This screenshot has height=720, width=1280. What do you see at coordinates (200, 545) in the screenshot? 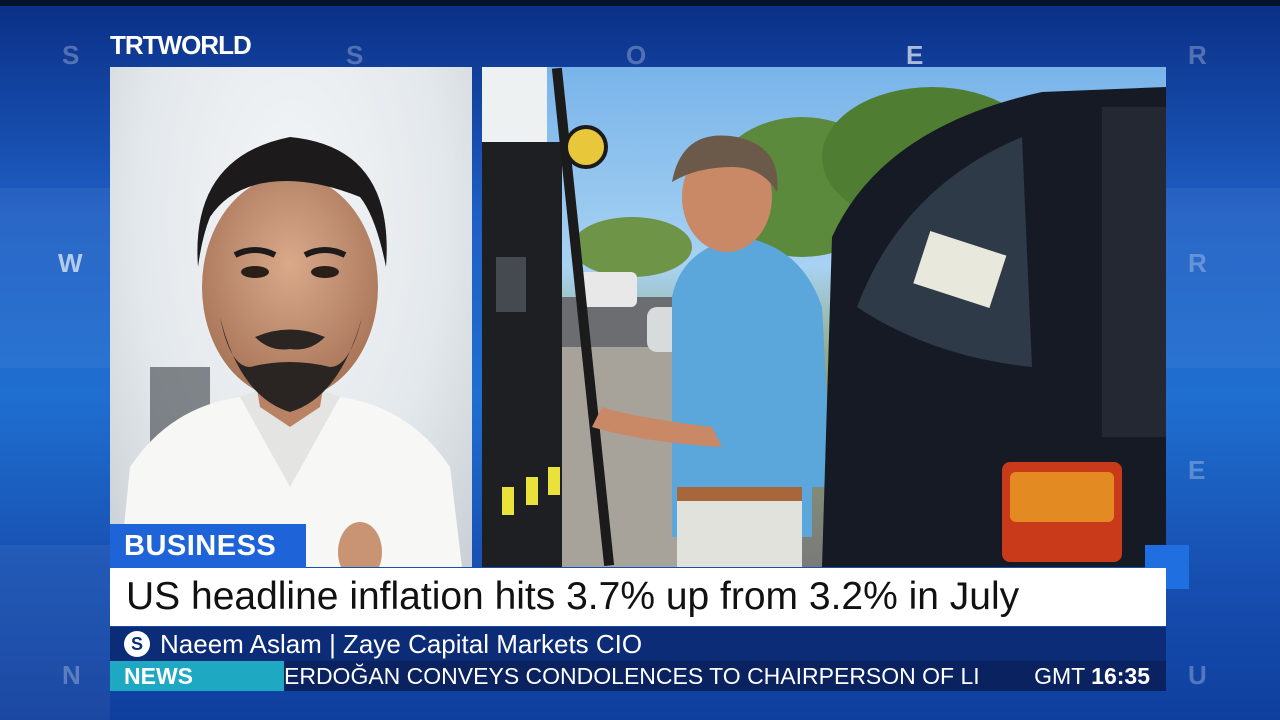
I see `section-label: BUSINESS` at bounding box center [200, 545].